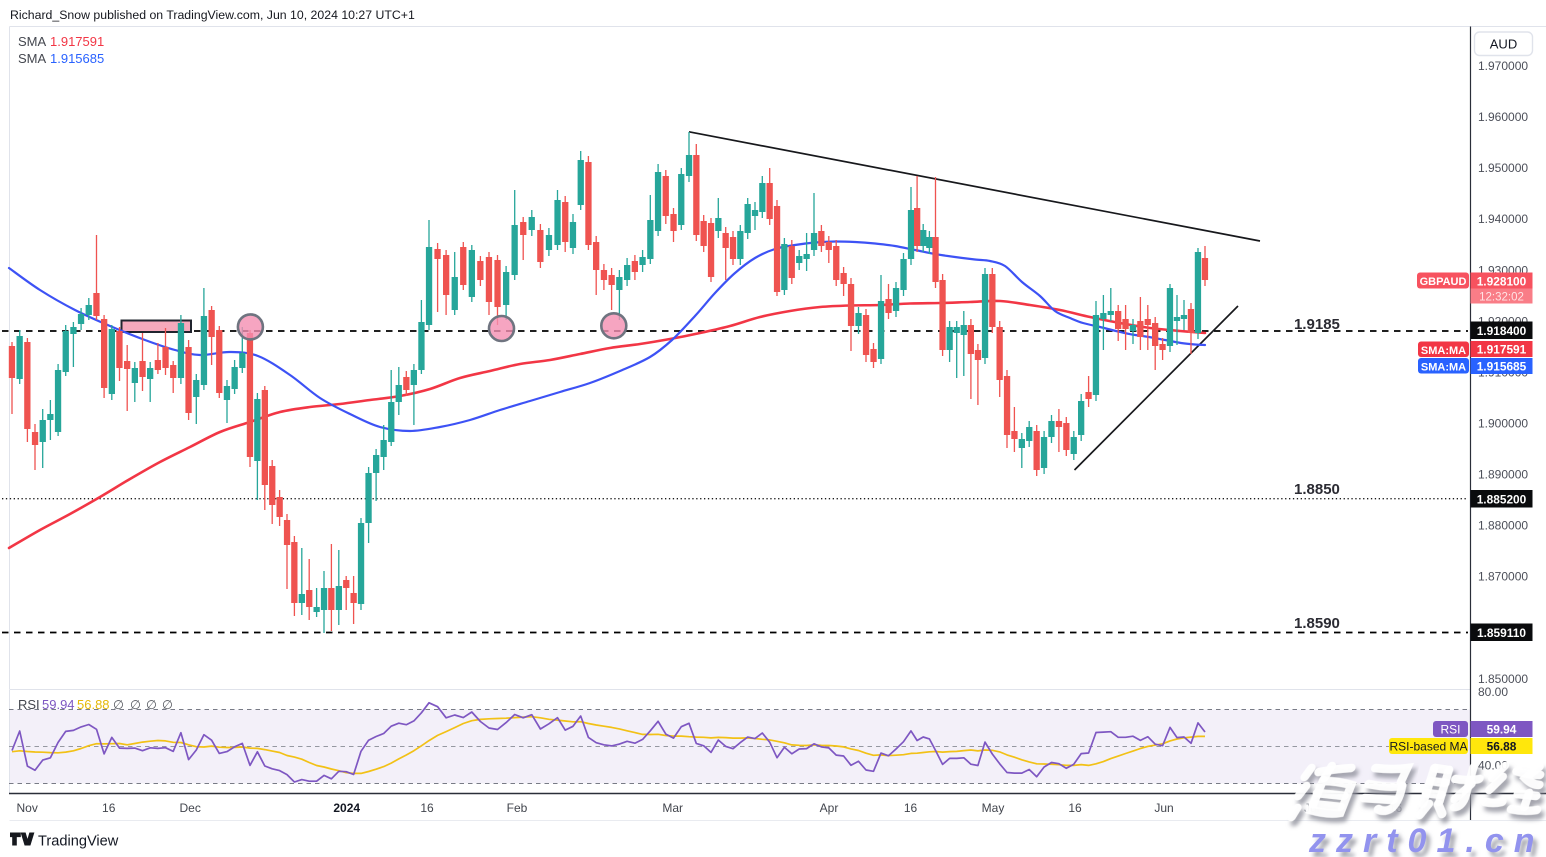 The image size is (1546, 857). I want to click on svg-text: Feb, so click(517, 808).